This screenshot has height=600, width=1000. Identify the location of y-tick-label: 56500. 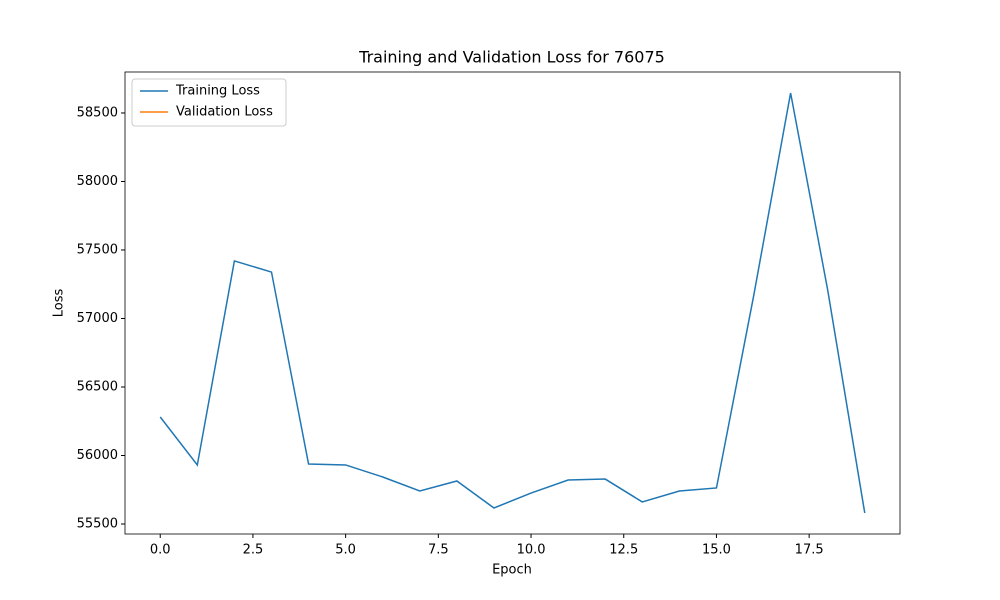
(97, 386).